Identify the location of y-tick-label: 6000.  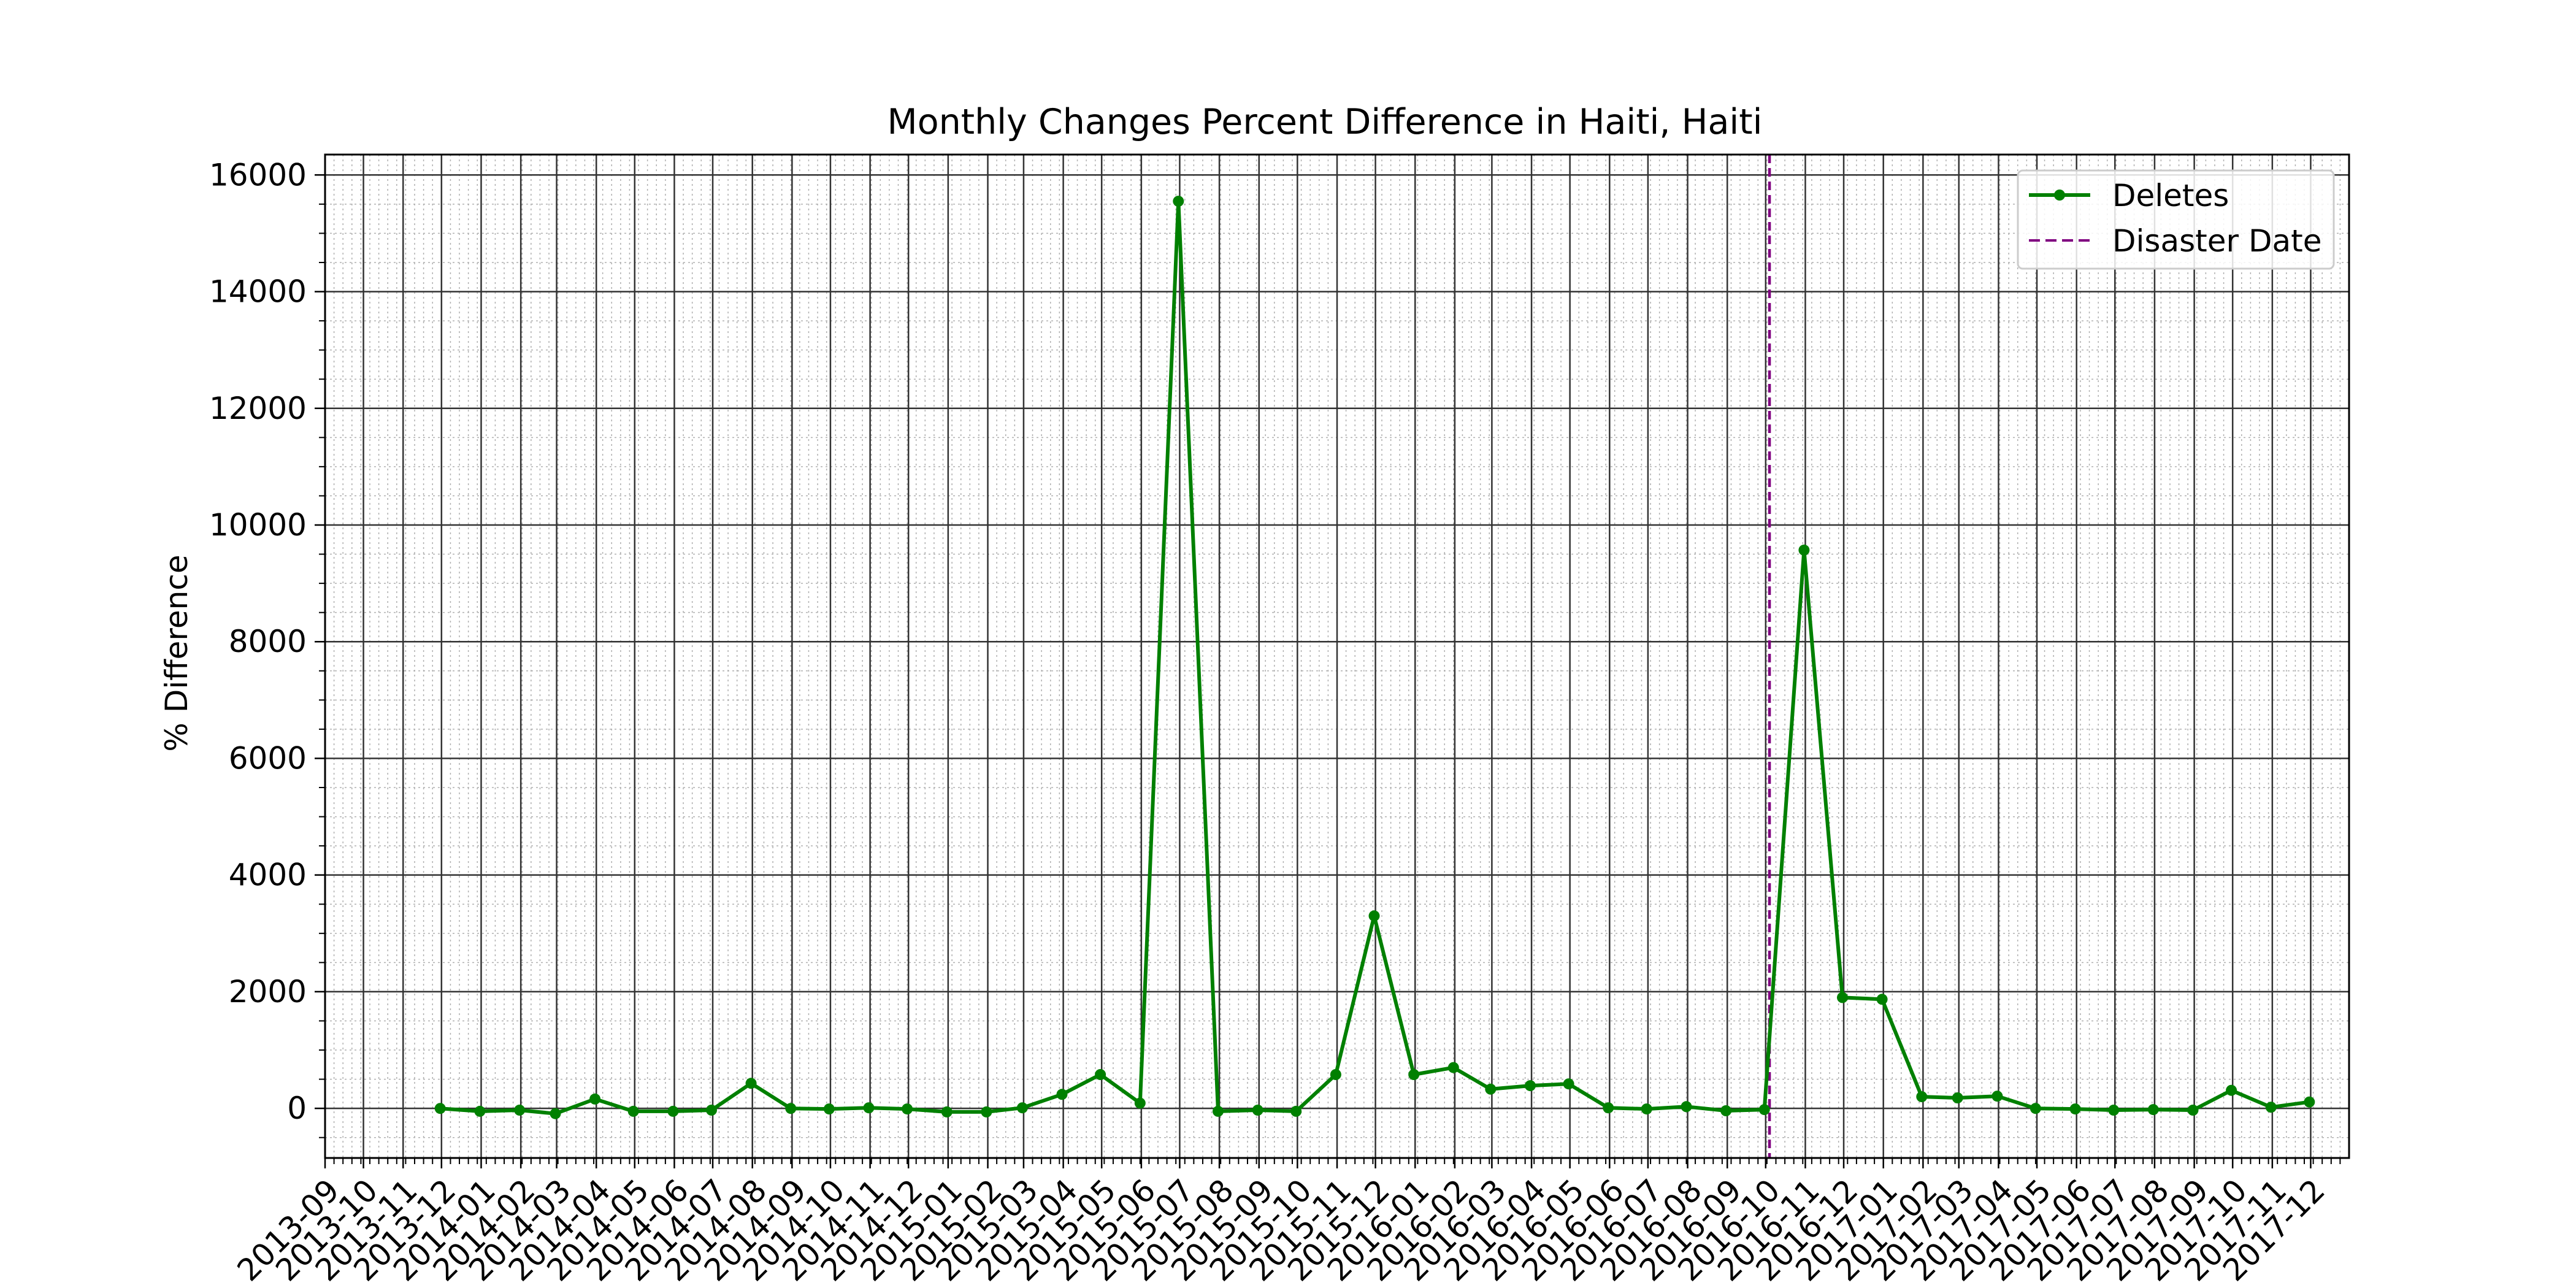
(268, 758).